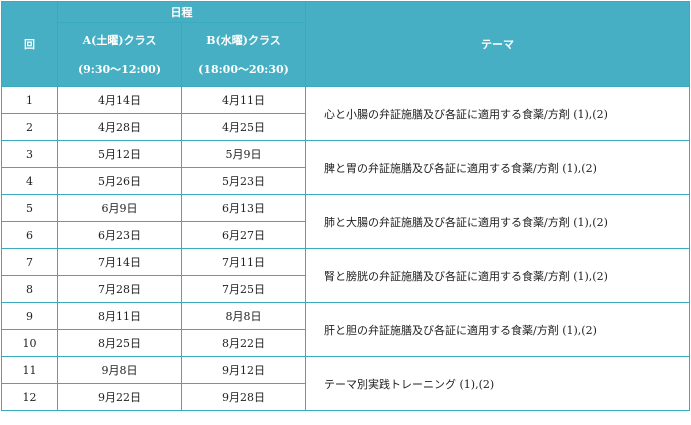  Describe the element at coordinates (29, 370) in the screenshot. I see `row-number: 11` at that location.